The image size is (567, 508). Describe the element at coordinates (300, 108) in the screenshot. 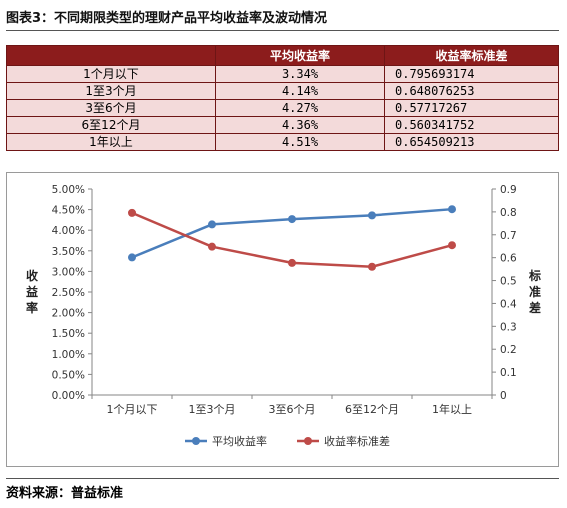

I see `avg-yield-cell: 4.27%` at that location.